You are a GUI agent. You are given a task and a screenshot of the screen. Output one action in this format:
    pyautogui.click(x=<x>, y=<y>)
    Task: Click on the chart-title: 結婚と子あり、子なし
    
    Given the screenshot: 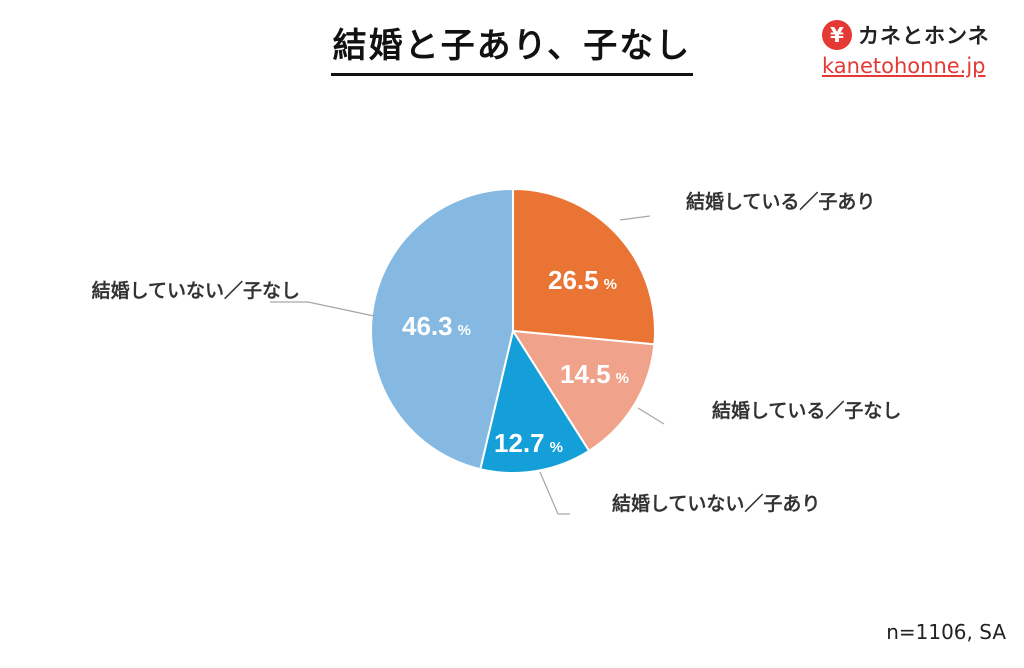 What is the action you would take?
    pyautogui.click(x=512, y=47)
    